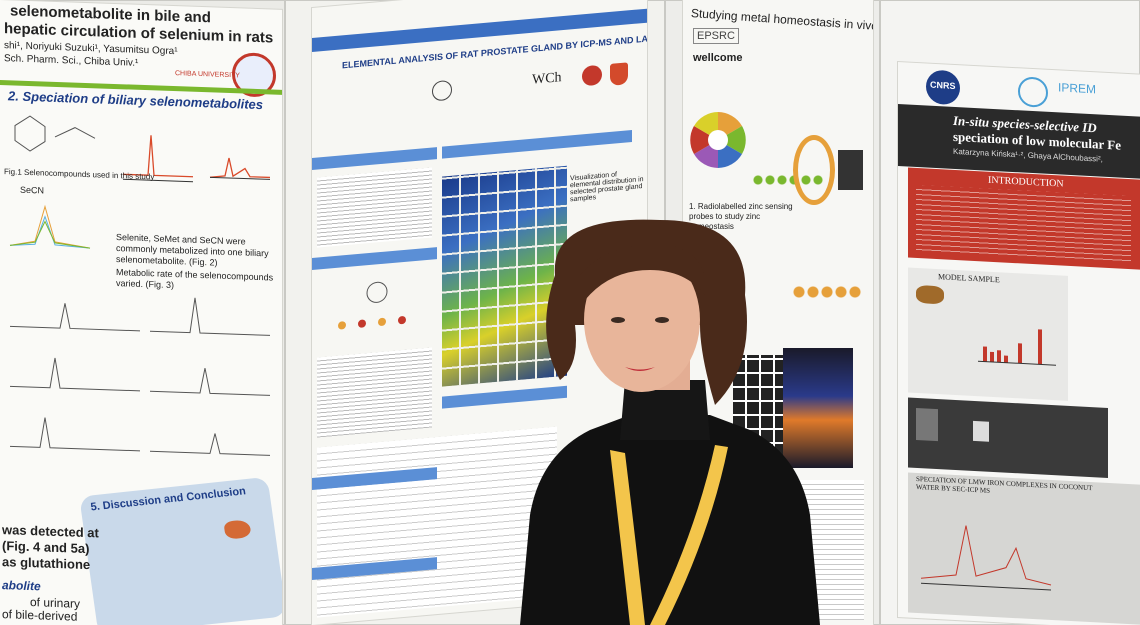  Describe the element at coordinates (642, 320) in the screenshot. I see `face` at that location.